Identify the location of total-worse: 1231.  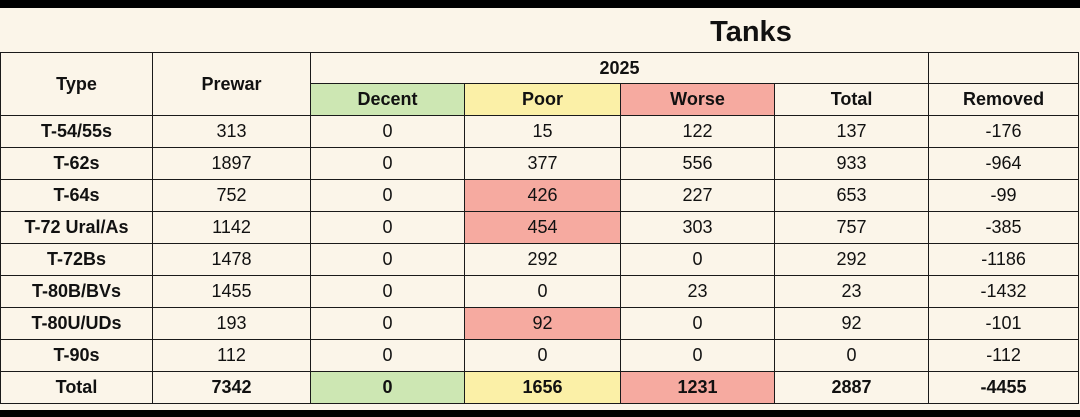
(697, 387).